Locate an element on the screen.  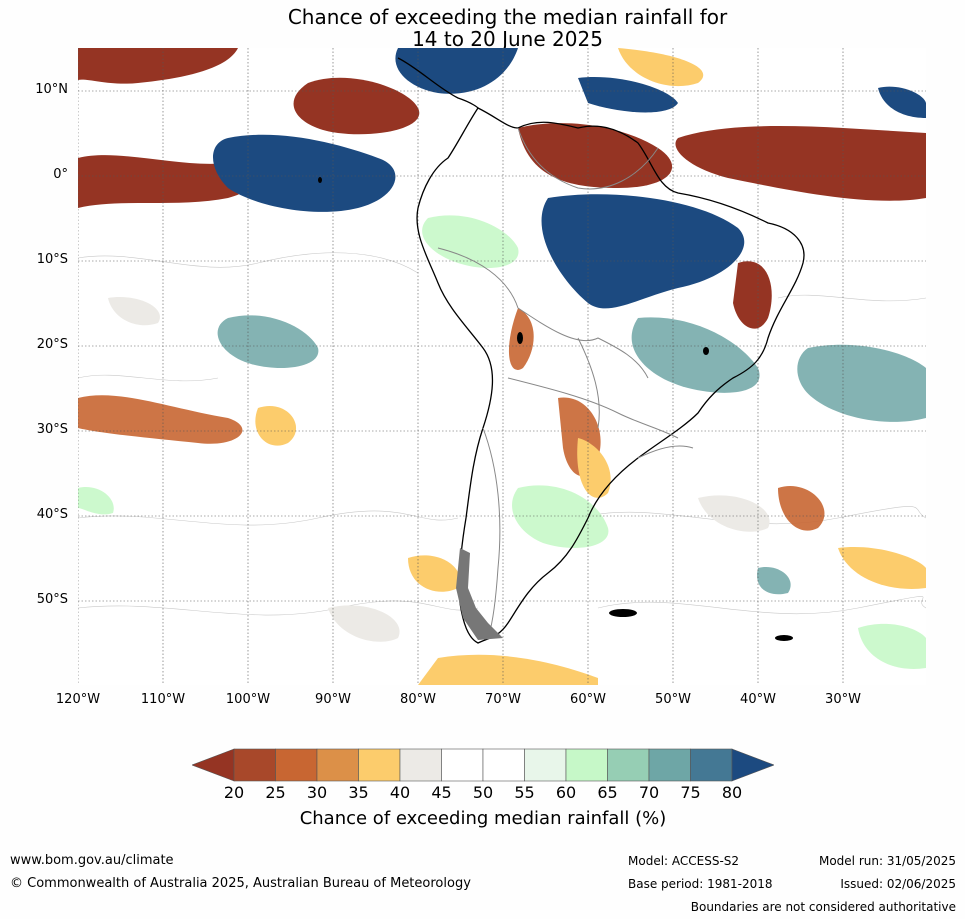
model-run-text: Model run: 31/05/2025 is located at coordinates (887, 861).